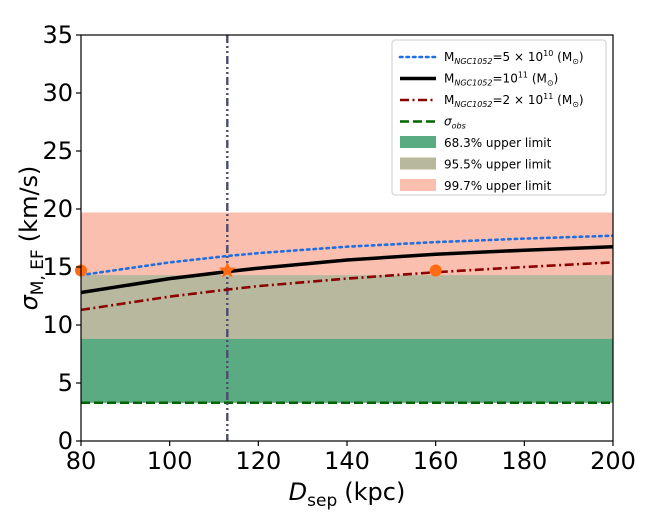 This screenshot has height=523, width=654. I want to click on x-tick-label-6: 200, so click(613, 461).